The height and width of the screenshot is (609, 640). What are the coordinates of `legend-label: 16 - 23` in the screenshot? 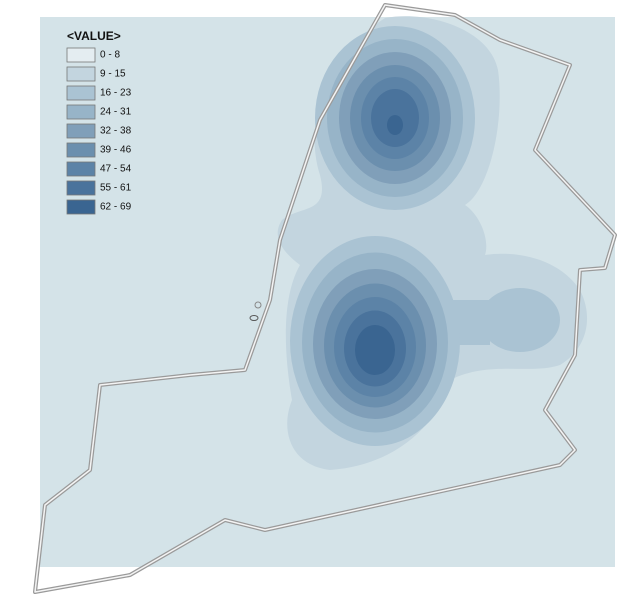 It's located at (116, 93).